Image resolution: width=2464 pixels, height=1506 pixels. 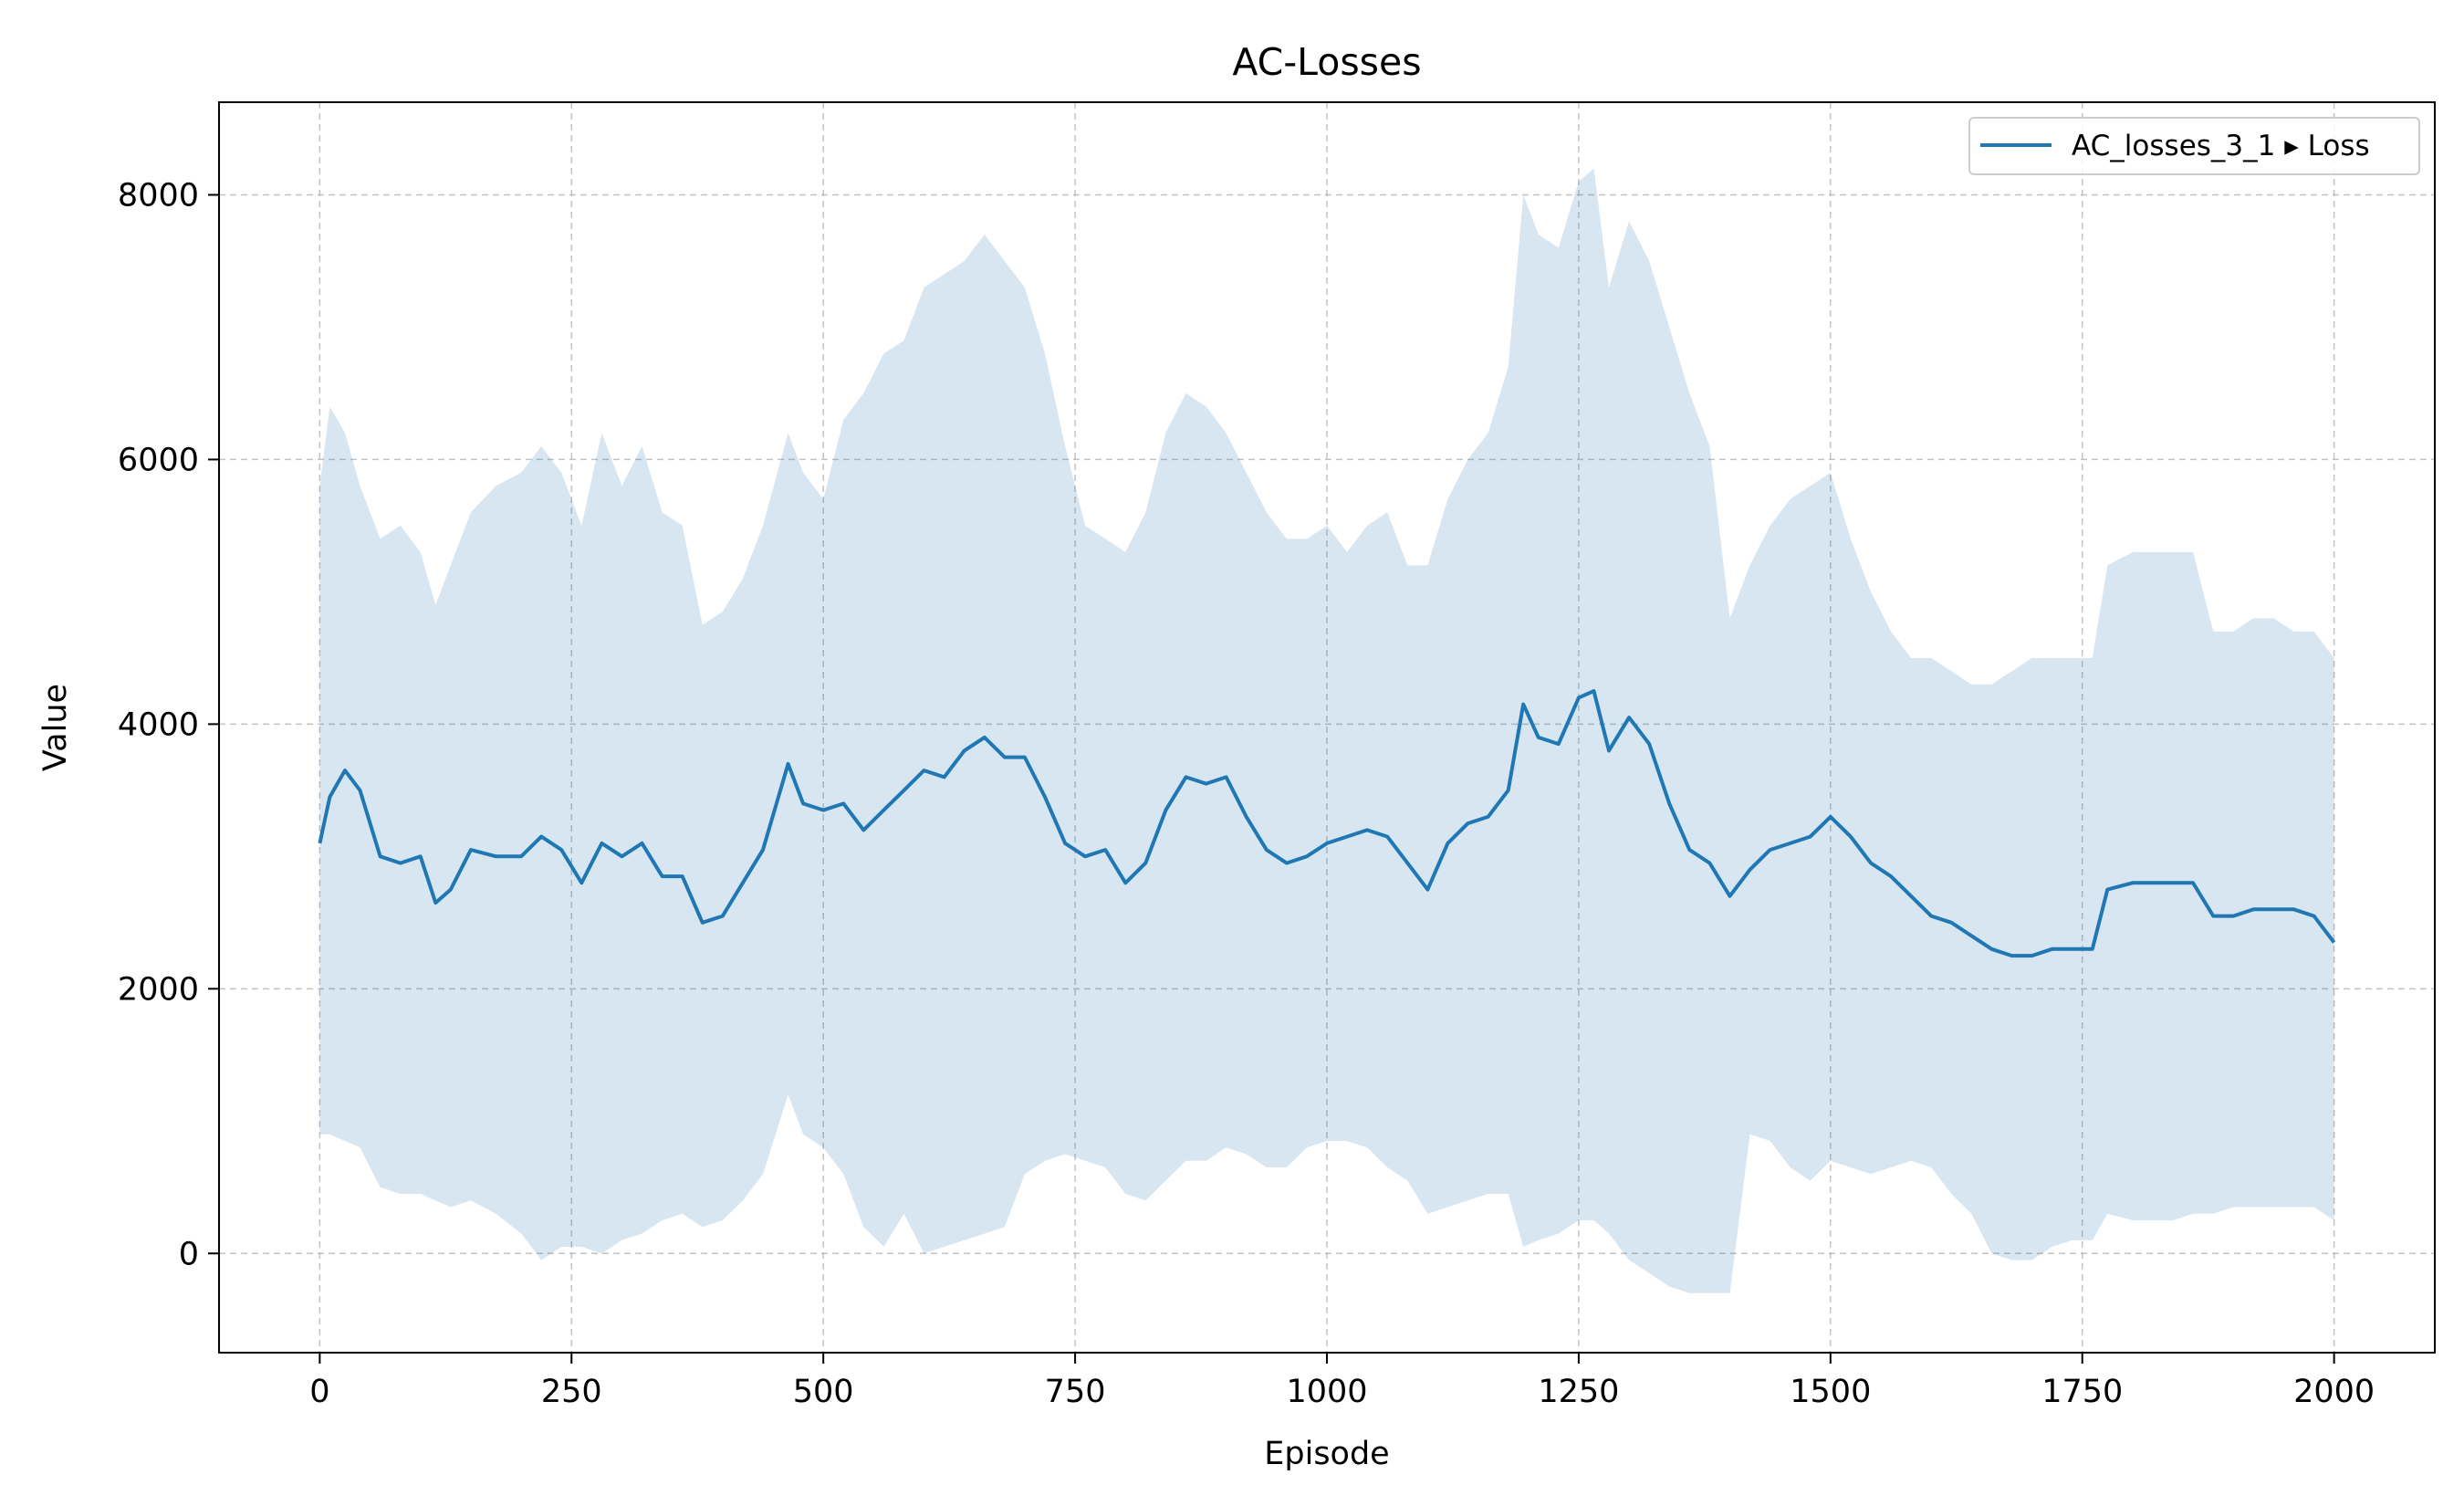 I want to click on x-tick-label: 1500, so click(x=1830, y=1392).